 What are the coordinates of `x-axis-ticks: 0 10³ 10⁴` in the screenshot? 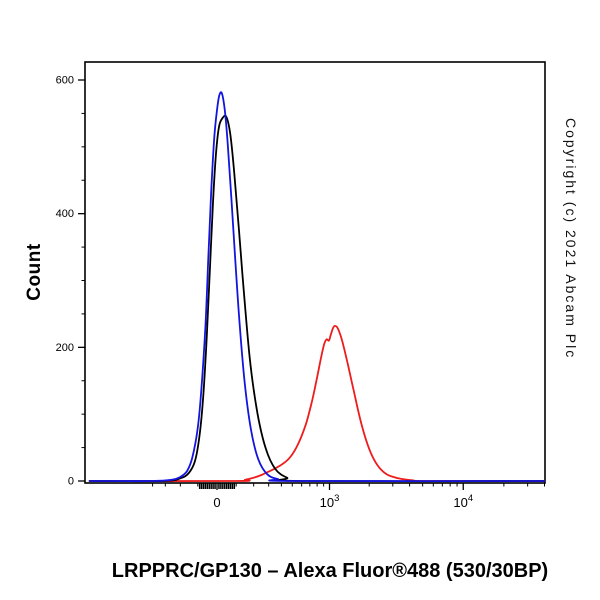 It's located at (349, 496).